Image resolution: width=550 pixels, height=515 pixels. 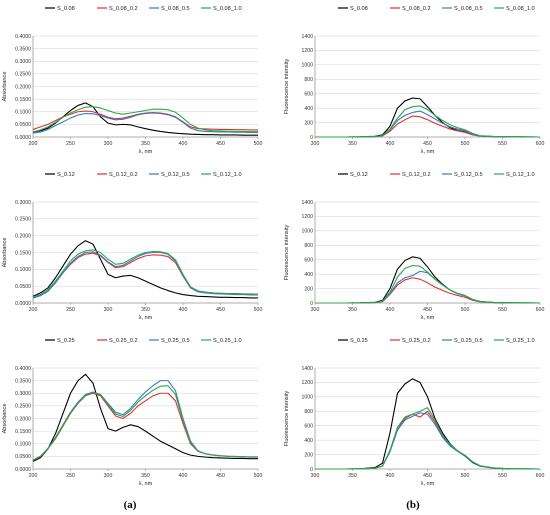 I want to click on legend-entry: S_0.25_0.5, so click(x=175, y=341).